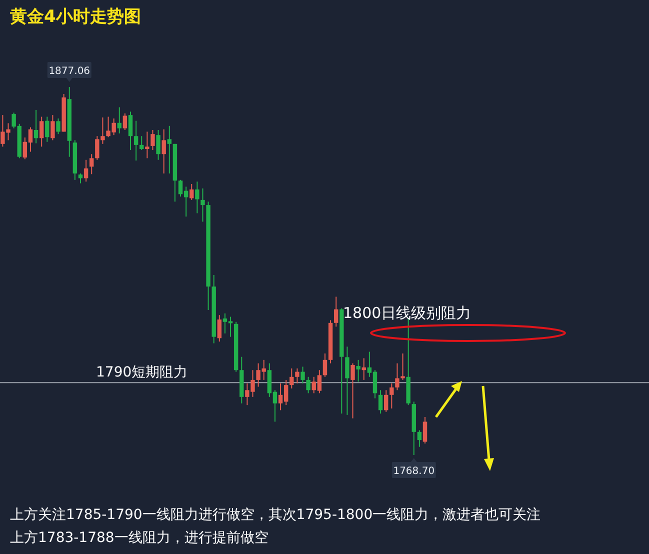 The width and height of the screenshot is (649, 554). Describe the element at coordinates (407, 313) in the screenshot. I see `annotation: 1800日线级别阻力` at that location.